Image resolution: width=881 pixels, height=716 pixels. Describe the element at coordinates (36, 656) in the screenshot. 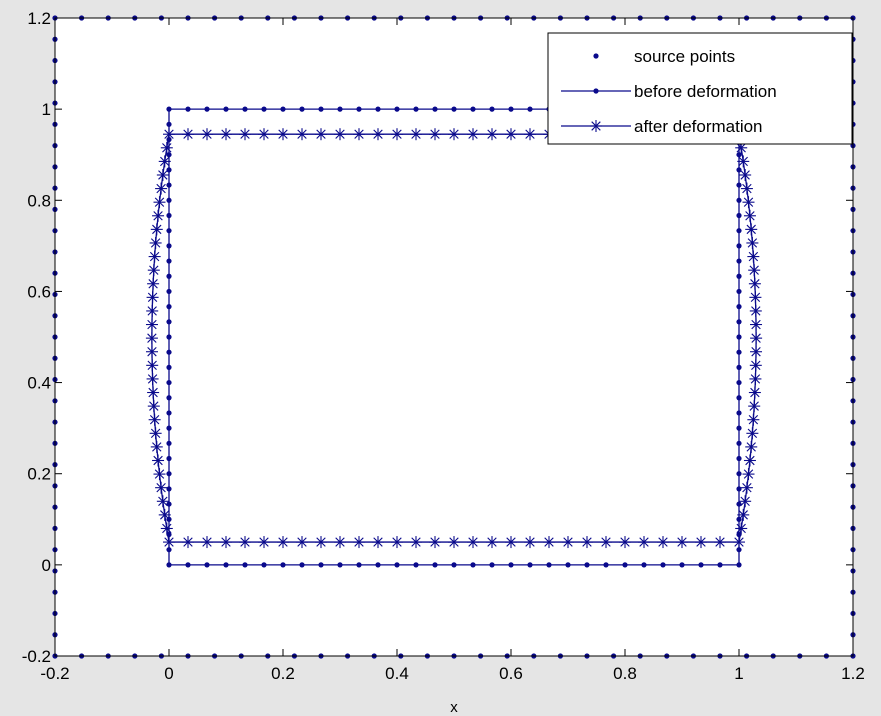

I see `y-tick-label: -0.2` at that location.